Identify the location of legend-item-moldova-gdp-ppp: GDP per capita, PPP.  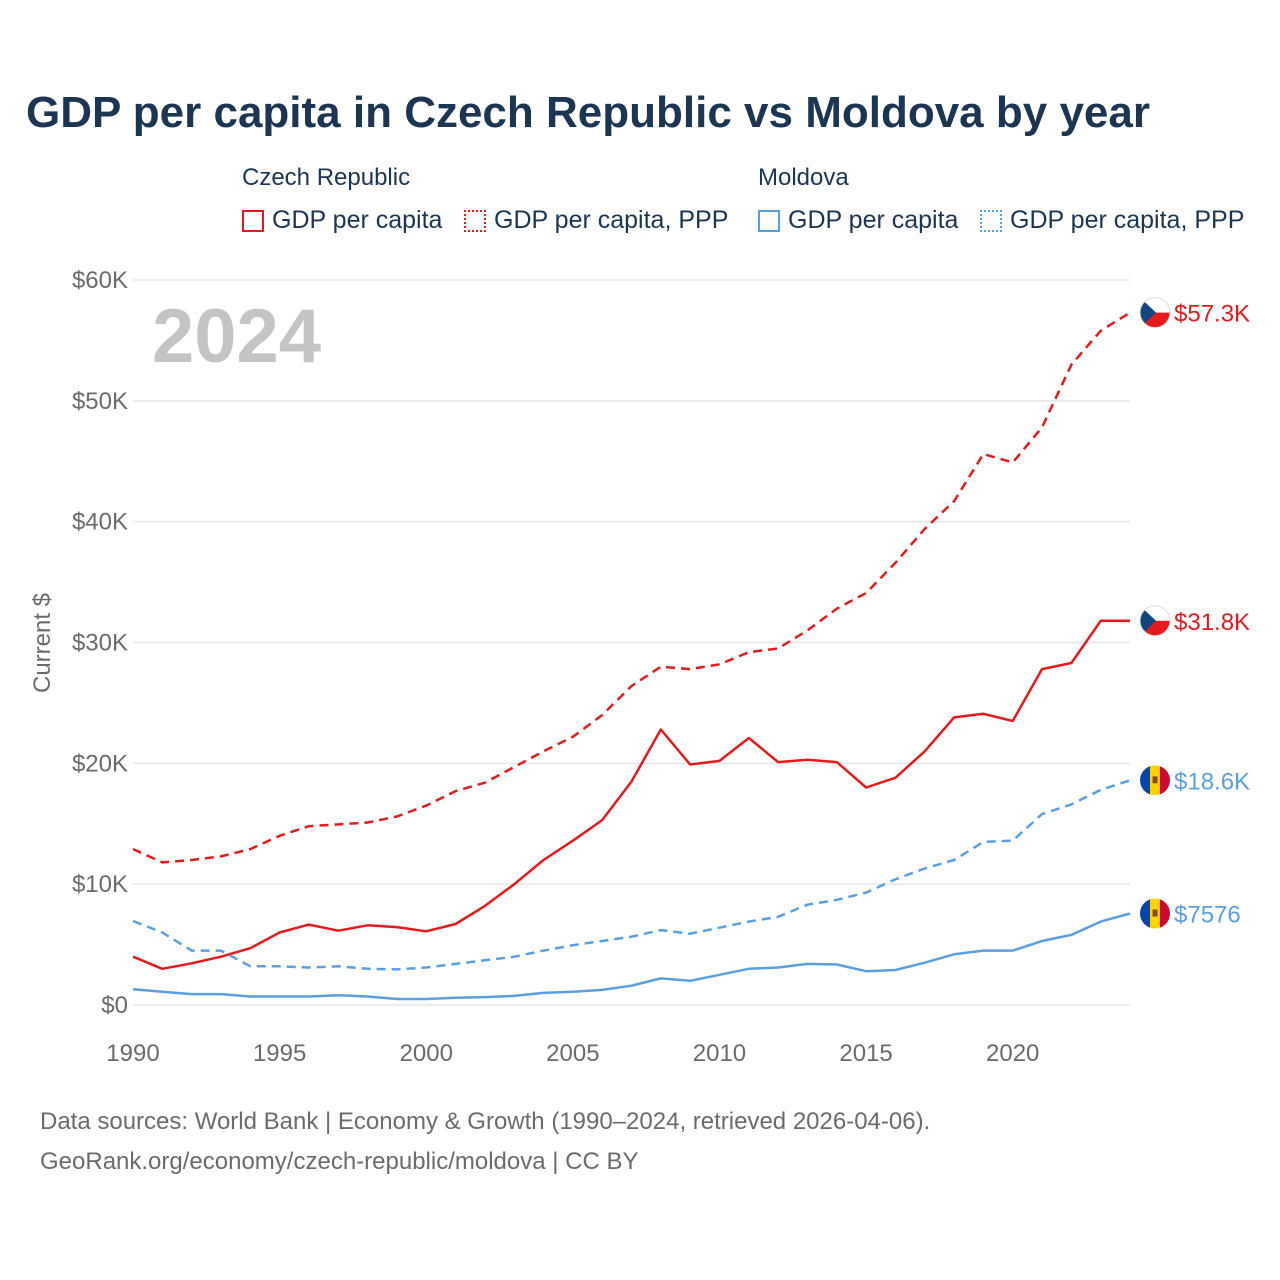
(1112, 220).